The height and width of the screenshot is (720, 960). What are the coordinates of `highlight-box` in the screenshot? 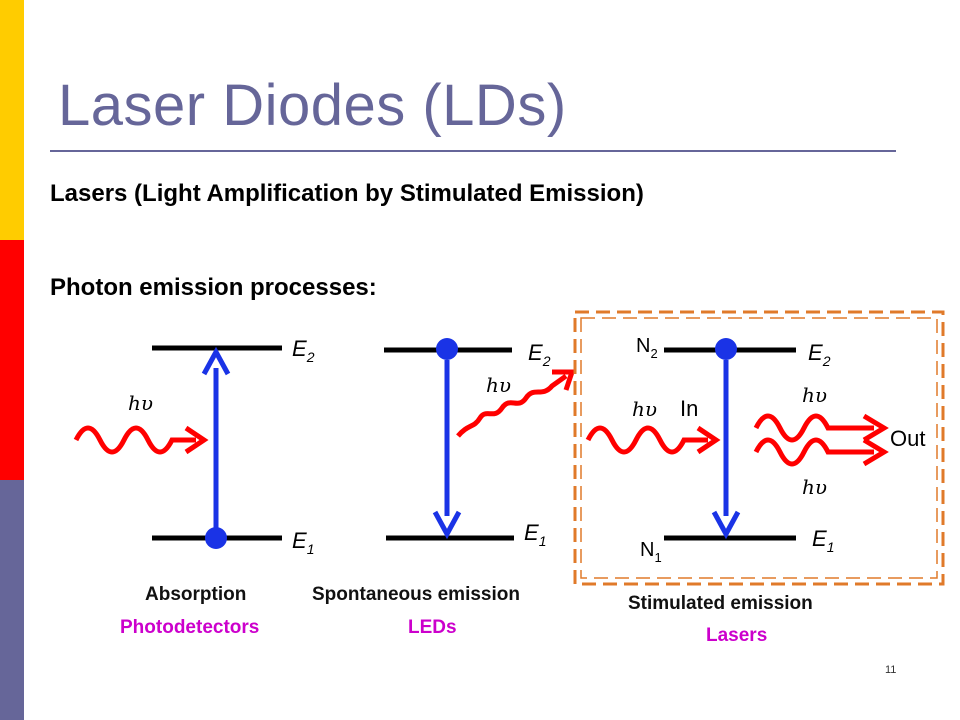 It's located at (759, 448).